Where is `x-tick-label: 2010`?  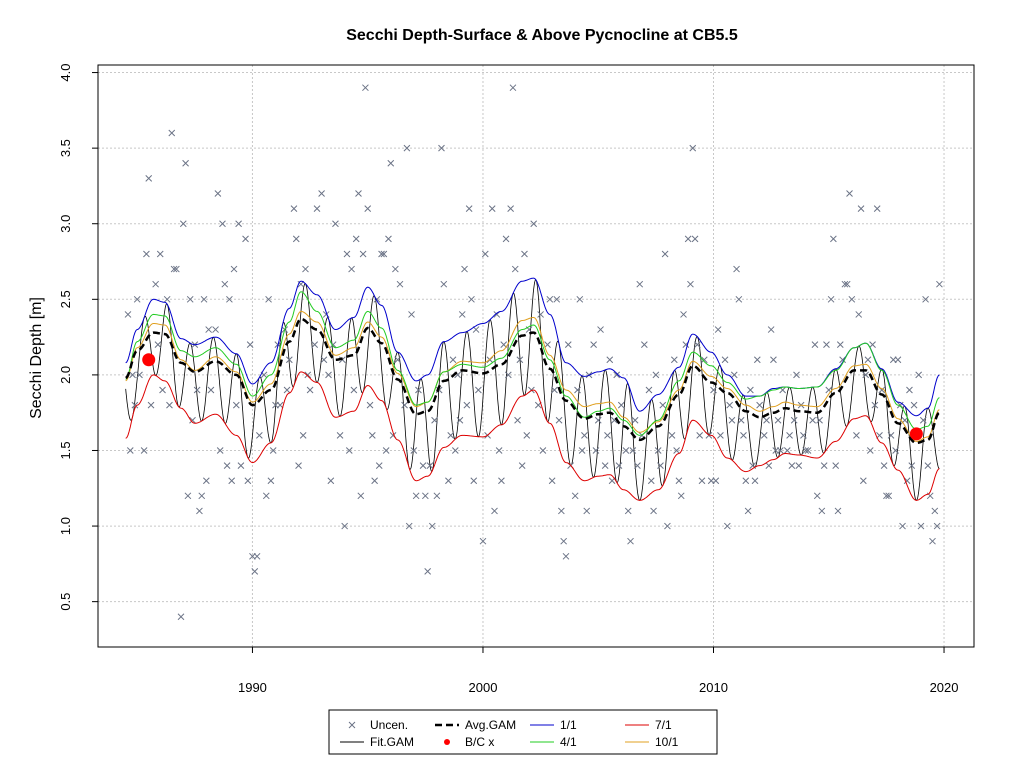 x-tick-label: 2010 is located at coordinates (713, 687).